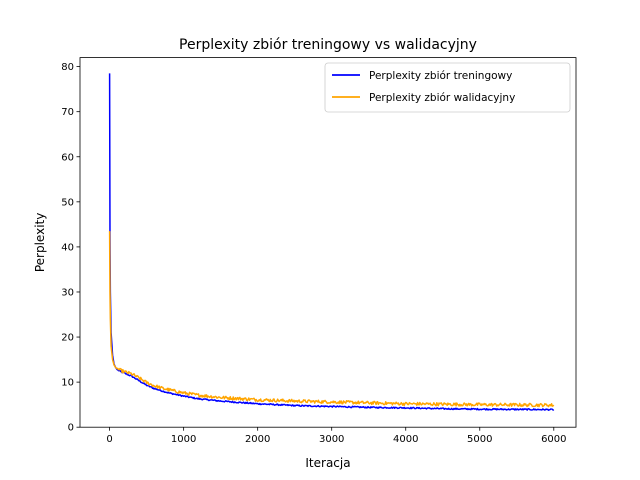  I want to click on y-tick-label: 80, so click(67, 67).